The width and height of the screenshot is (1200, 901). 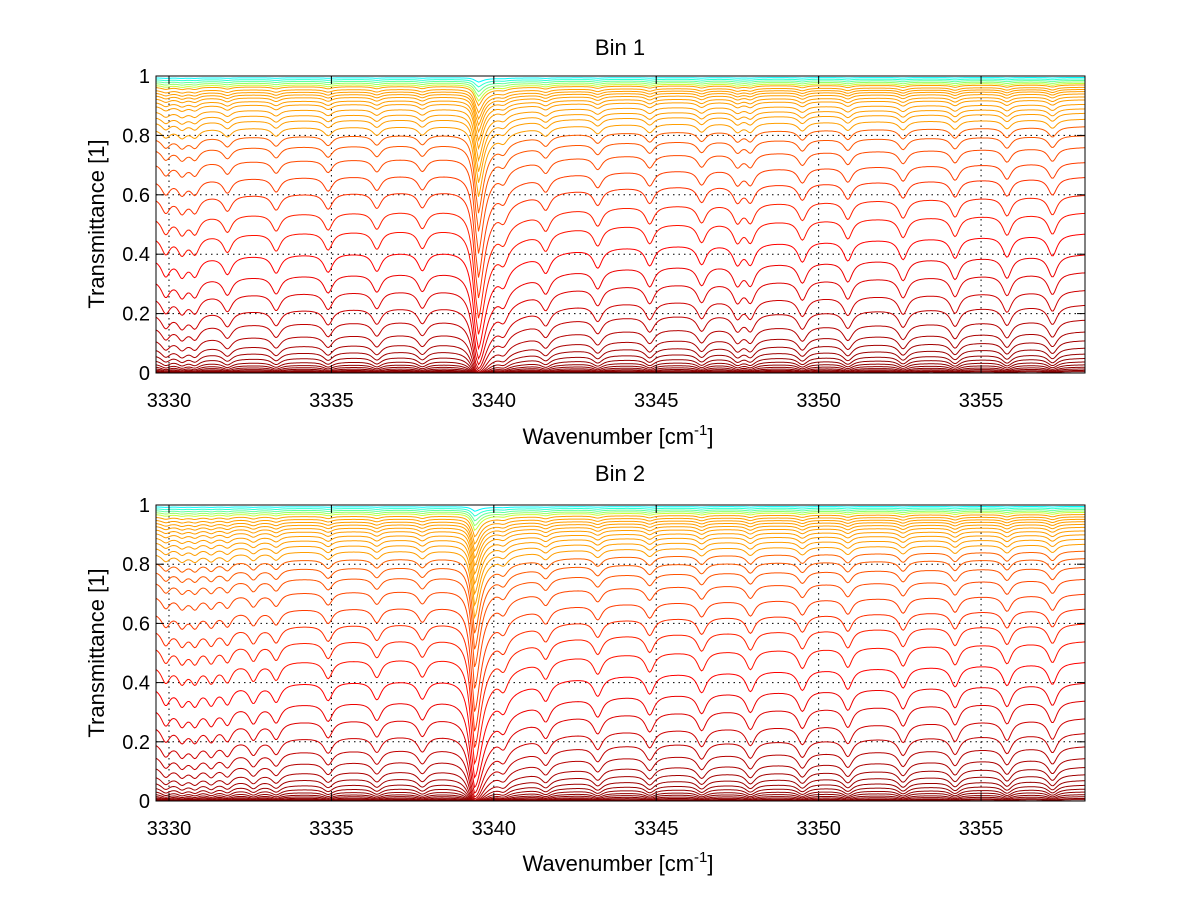 What do you see at coordinates (169, 401) in the screenshot?
I see `x-tick-label: 3330` at bounding box center [169, 401].